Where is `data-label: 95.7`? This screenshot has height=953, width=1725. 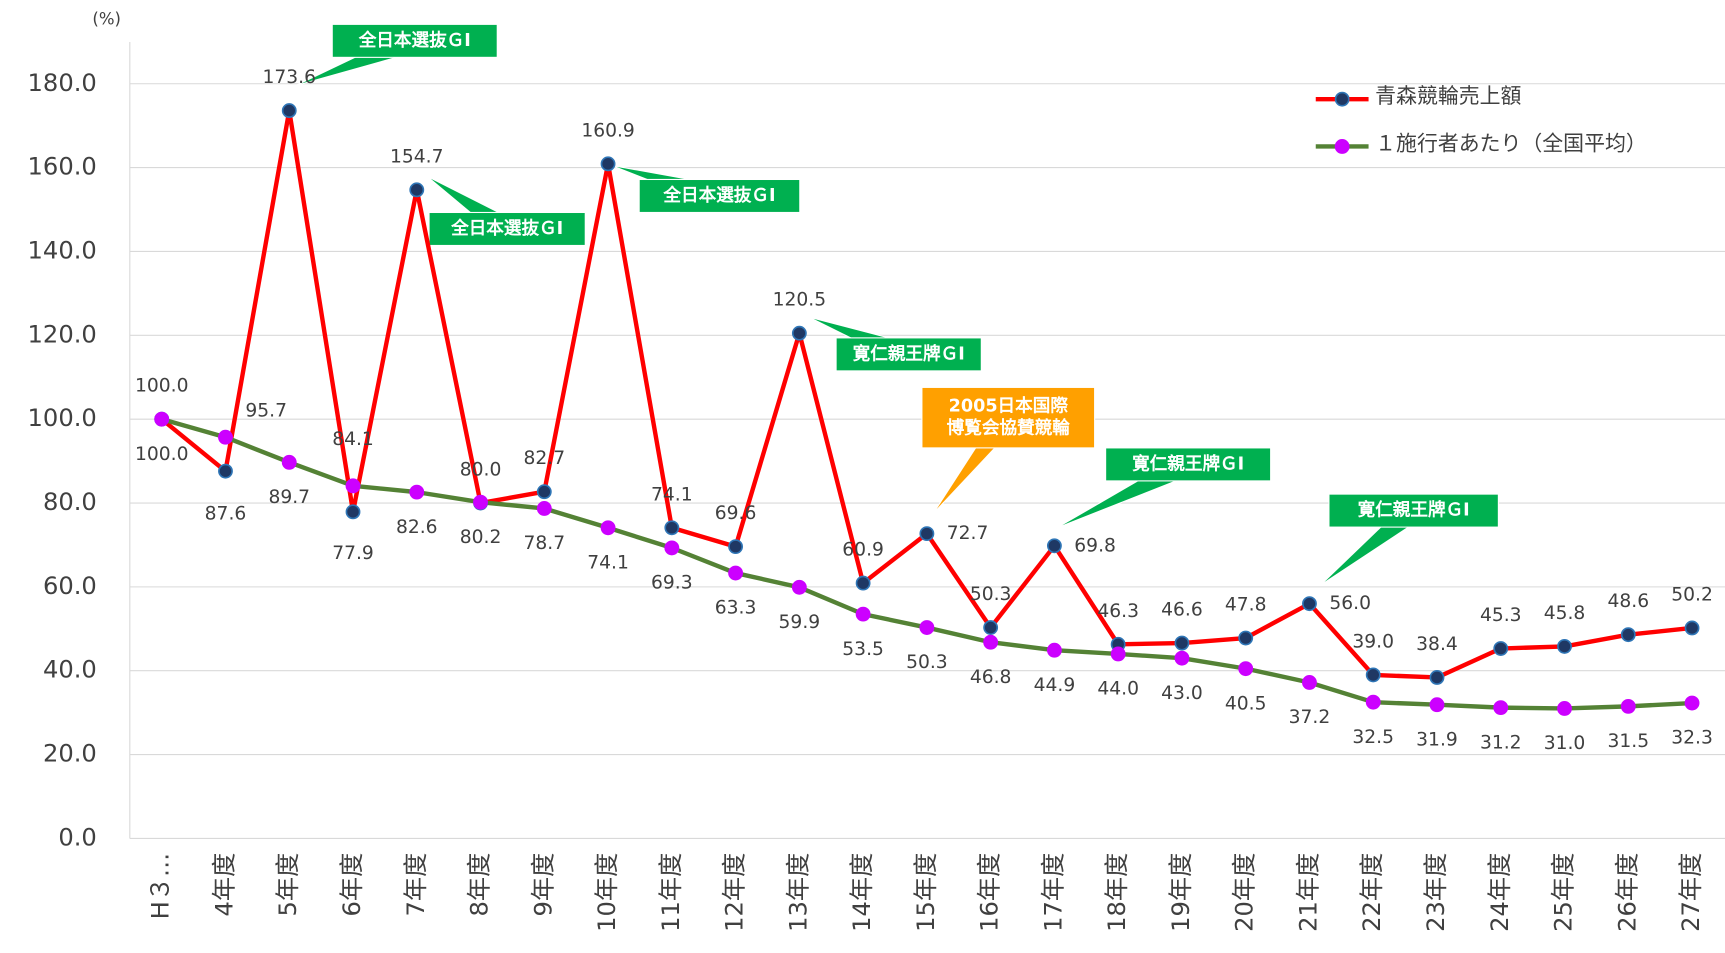 data-label: 95.7 is located at coordinates (266, 410).